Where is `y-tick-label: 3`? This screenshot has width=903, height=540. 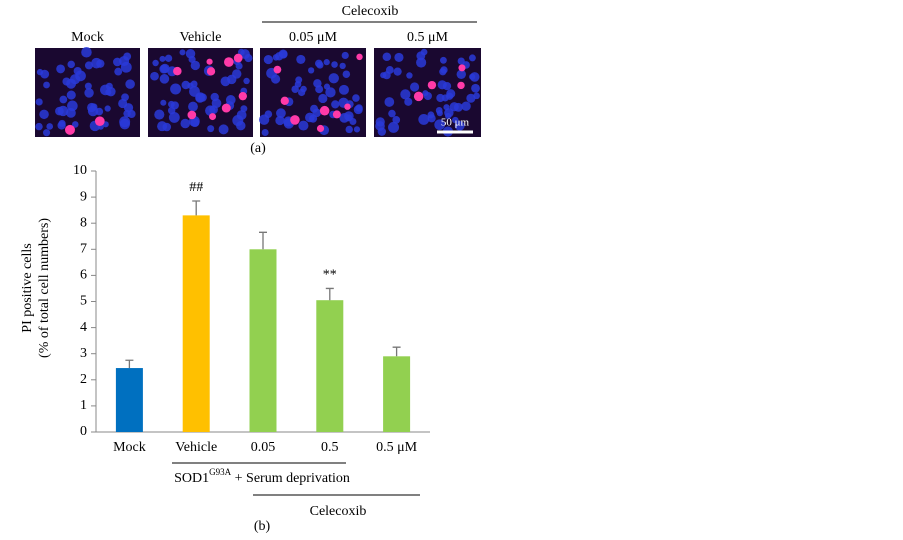 y-tick-label: 3 is located at coordinates (83, 353).